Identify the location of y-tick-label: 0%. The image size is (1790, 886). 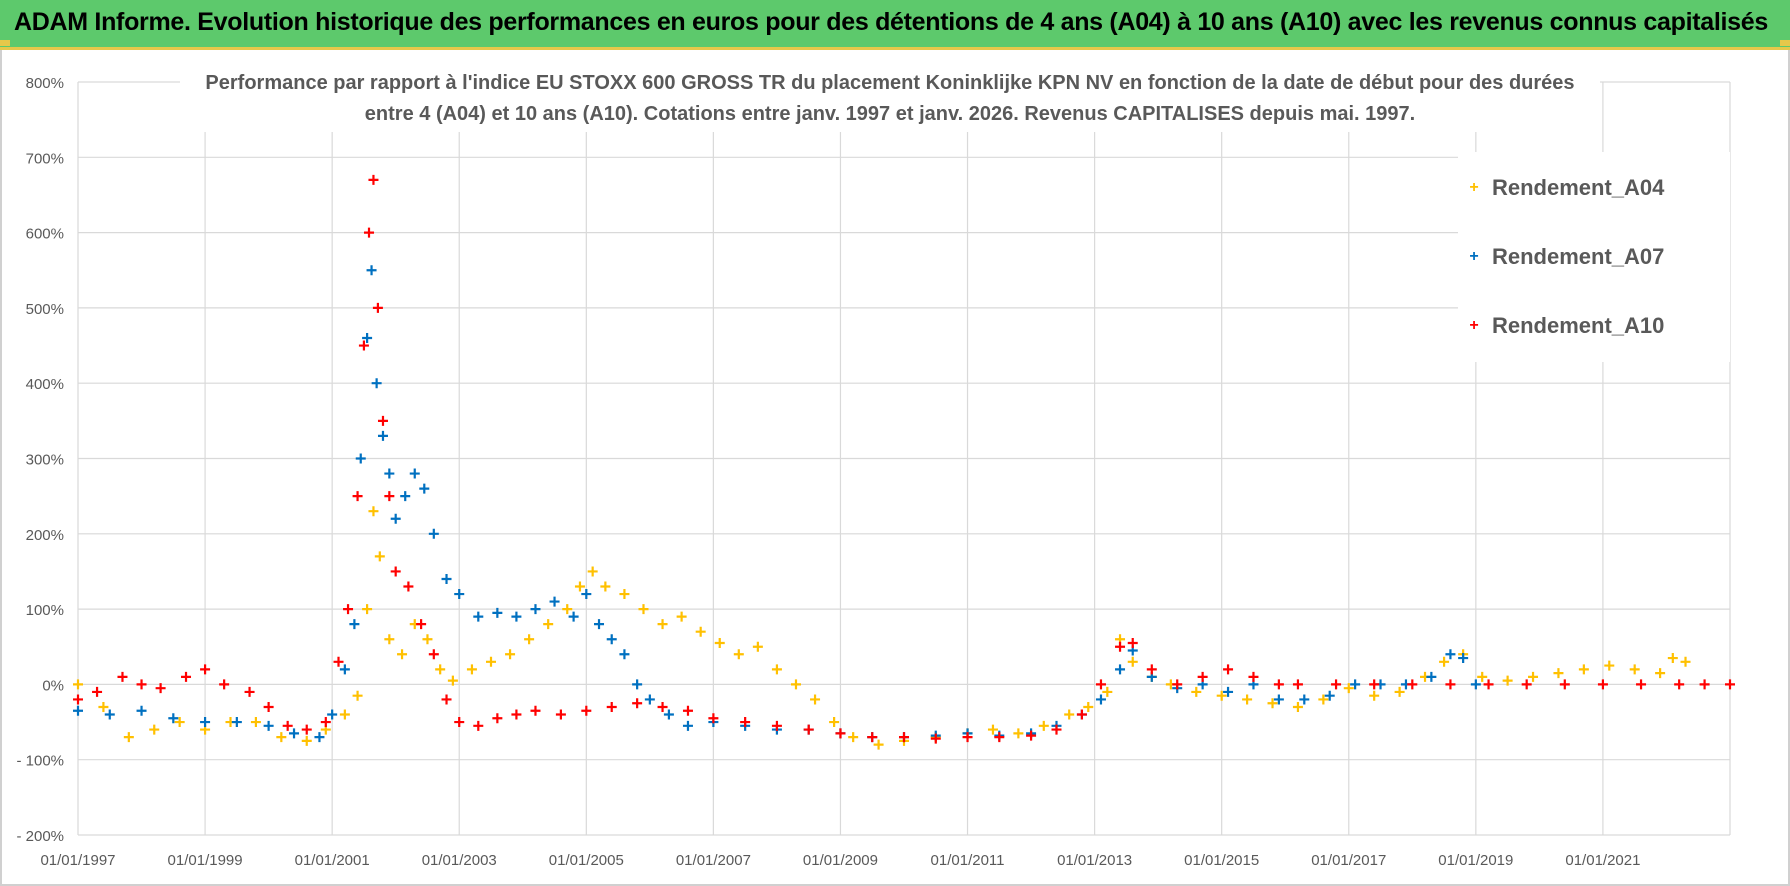
(53, 685).